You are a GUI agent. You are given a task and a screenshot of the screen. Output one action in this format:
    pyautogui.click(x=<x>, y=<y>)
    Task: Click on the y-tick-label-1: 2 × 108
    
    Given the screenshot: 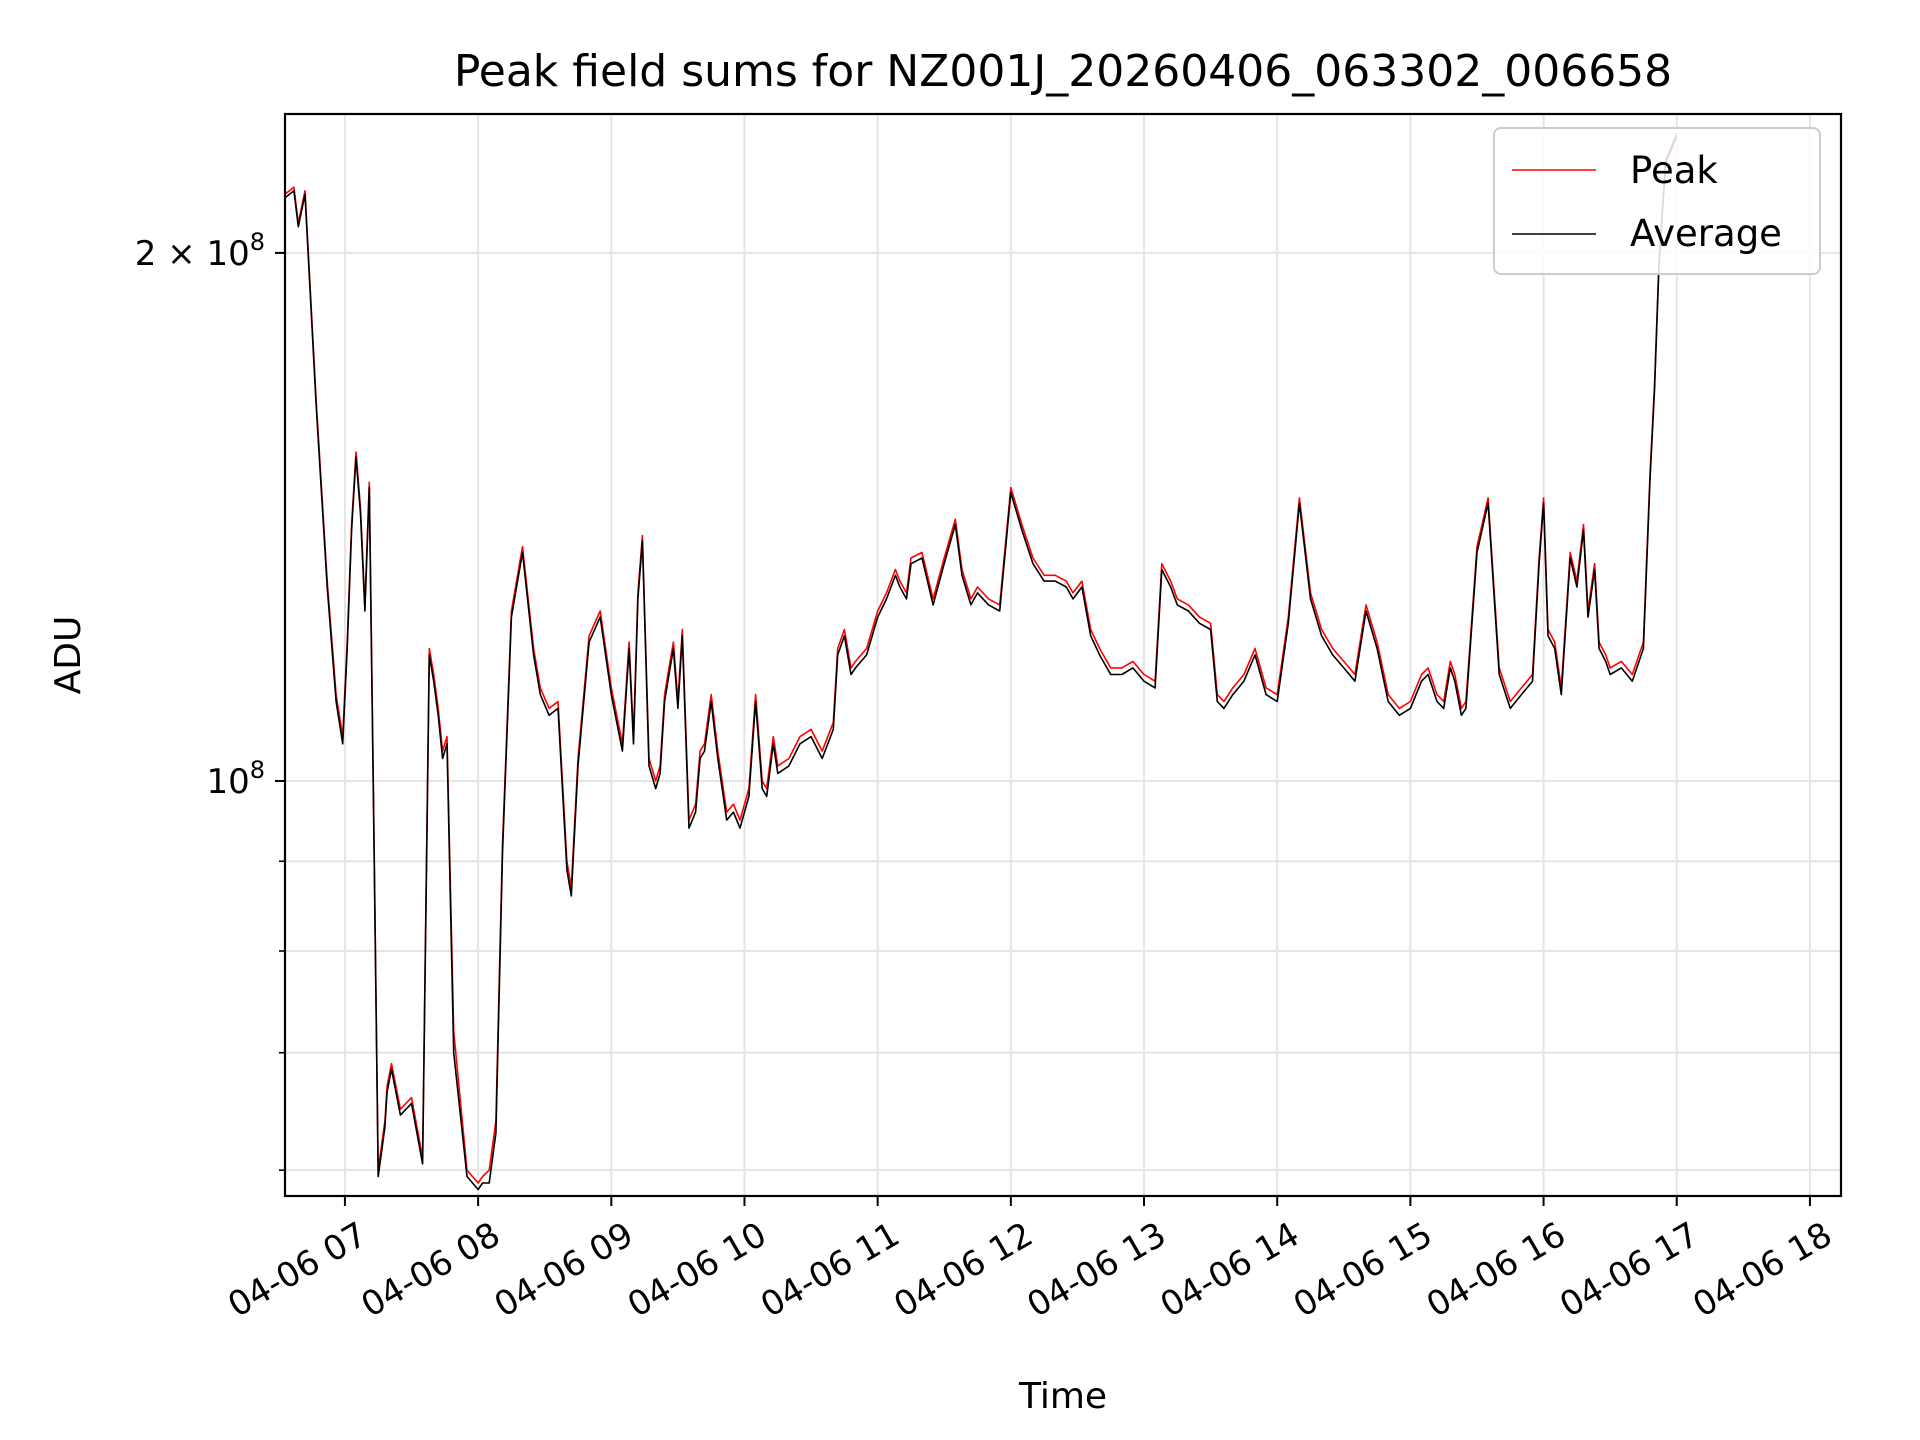 What is the action you would take?
    pyautogui.click(x=200, y=251)
    